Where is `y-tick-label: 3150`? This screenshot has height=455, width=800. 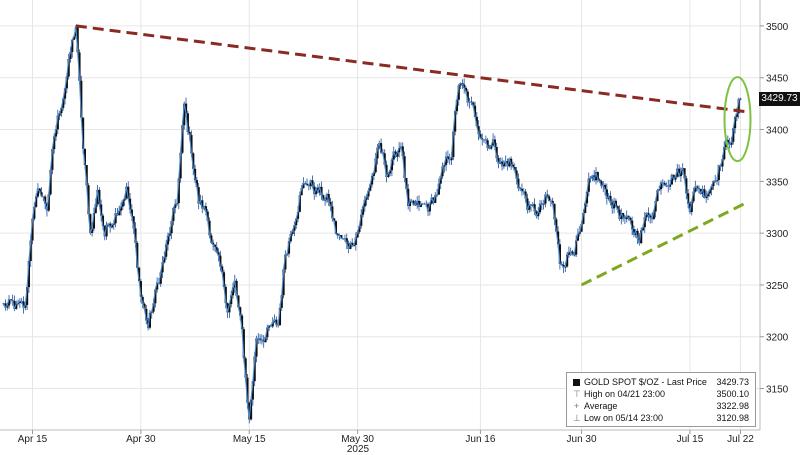 y-tick-label: 3150 is located at coordinates (777, 390).